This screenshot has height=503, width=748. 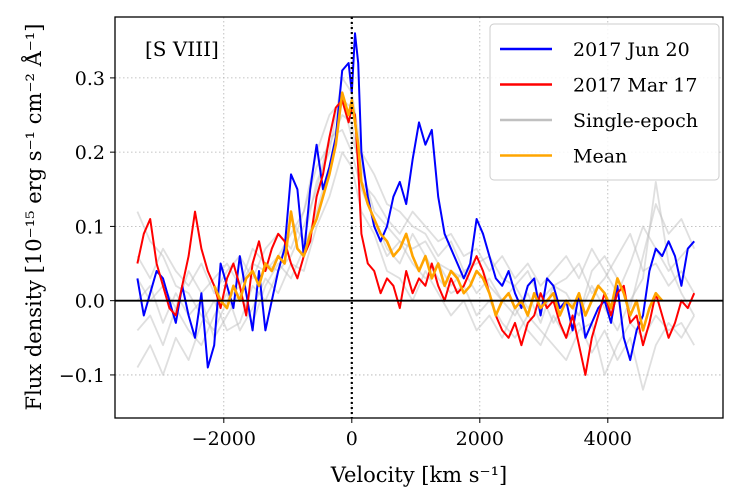 What do you see at coordinates (82, 376) in the screenshot?
I see `y-tick-label: −0.1` at bounding box center [82, 376].